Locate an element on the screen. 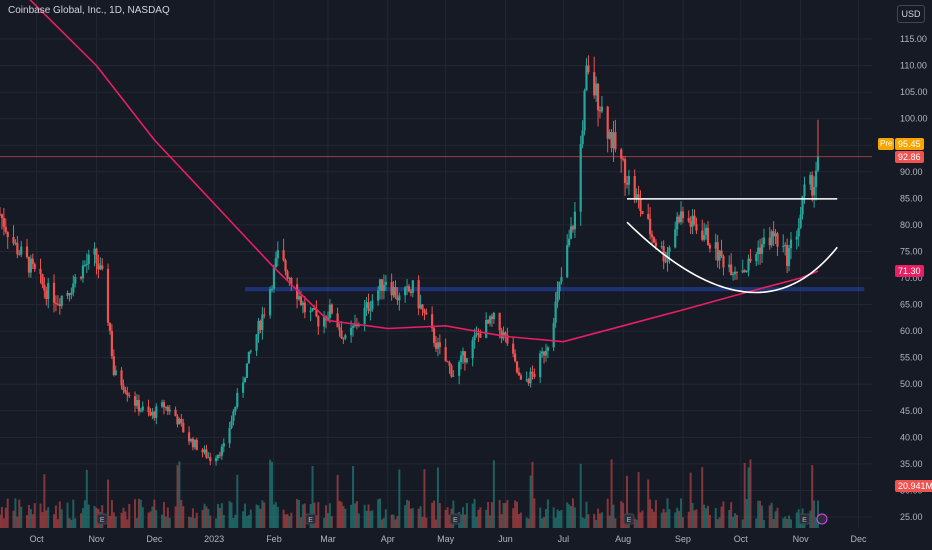 Image resolution: width=932 pixels, height=550 pixels. currency-button: USD is located at coordinates (911, 14).